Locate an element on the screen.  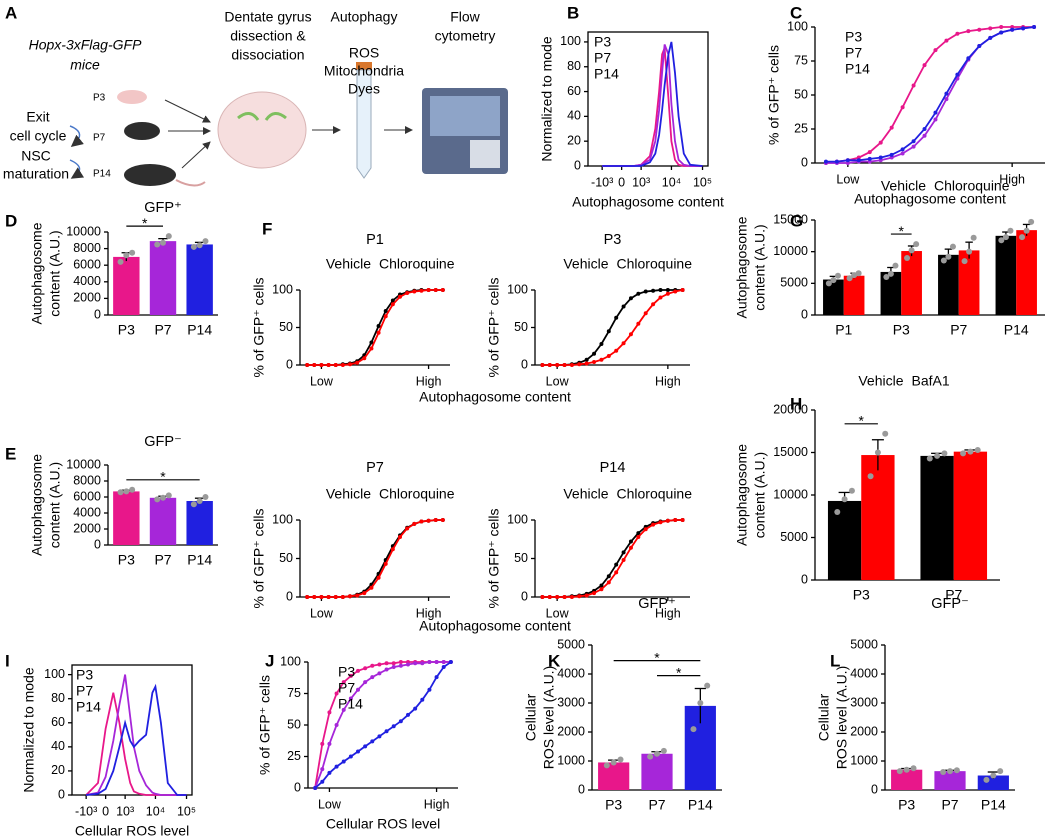
x-tick-label: P1 is located at coordinates (843, 330).